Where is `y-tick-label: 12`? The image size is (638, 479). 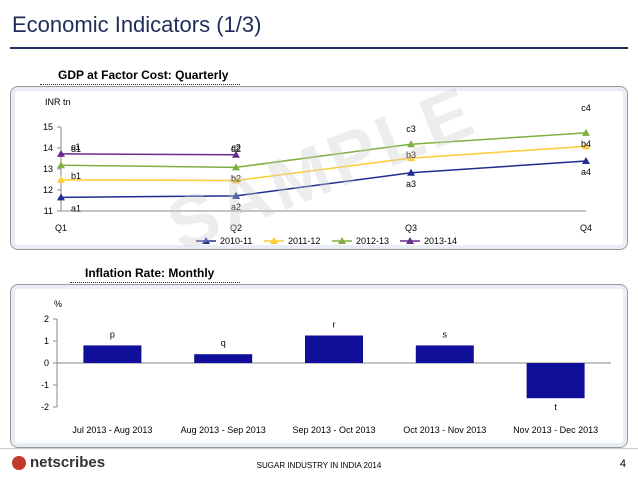
y-tick-label: 12 is located at coordinates (48, 190).